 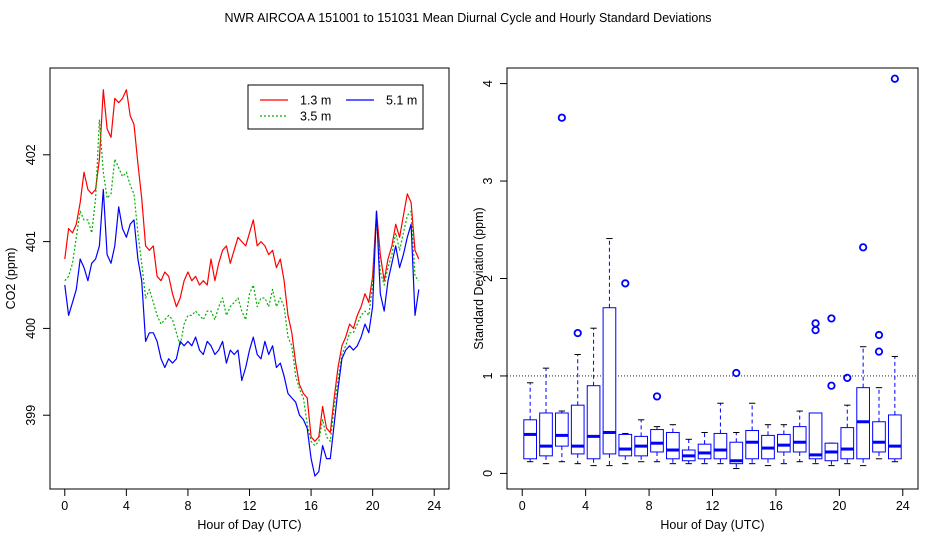 What do you see at coordinates (488, 473) in the screenshot?
I see `y-tick-label: 0` at bounding box center [488, 473].